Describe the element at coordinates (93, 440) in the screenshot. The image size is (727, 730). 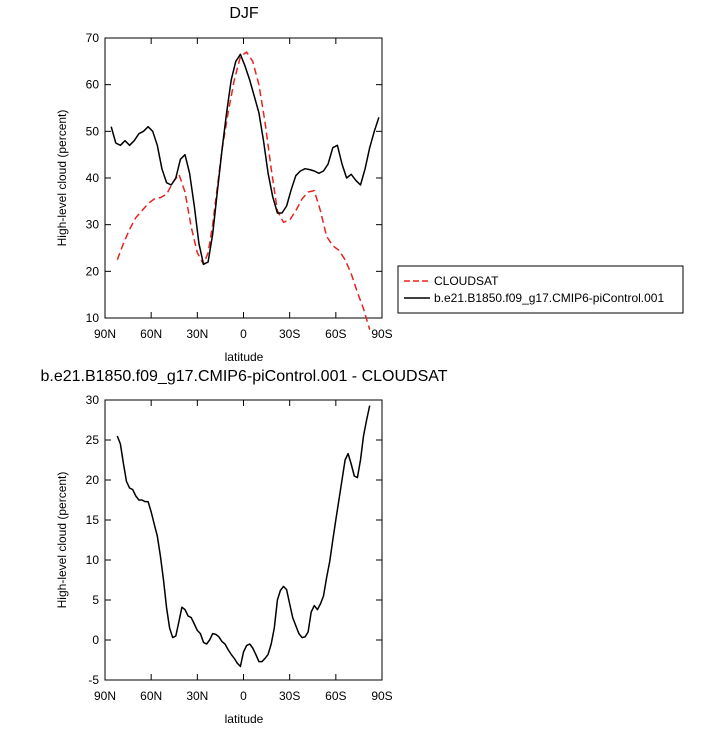
I see `y-tick-label: 25` at that location.